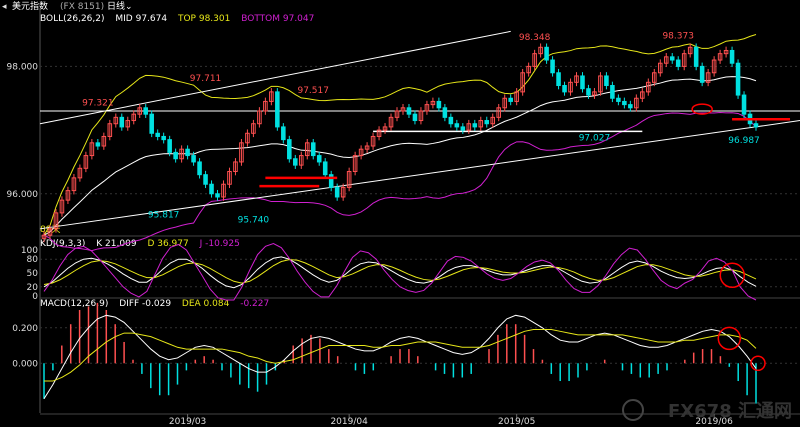  Describe the element at coordinates (63, 244) in the screenshot. I see `kdj-label: KDJ(9,3,3)` at that location.